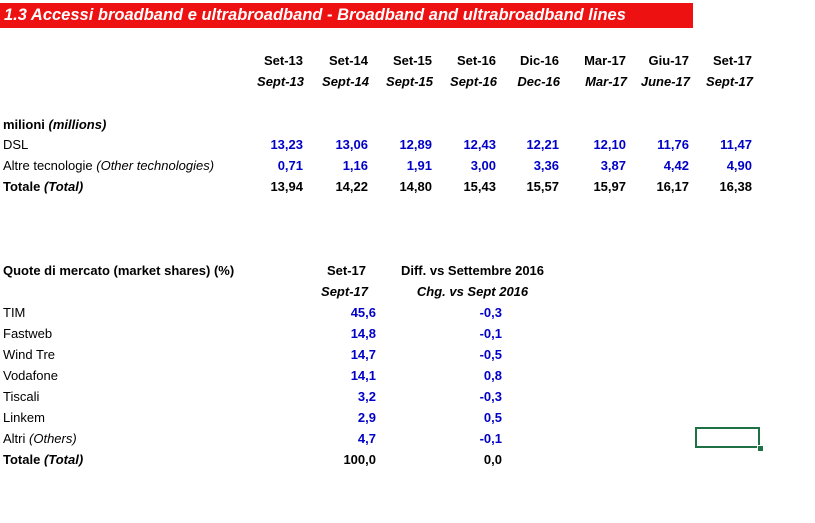  I want to click on row-label-en: (Other technologies), so click(155, 165).